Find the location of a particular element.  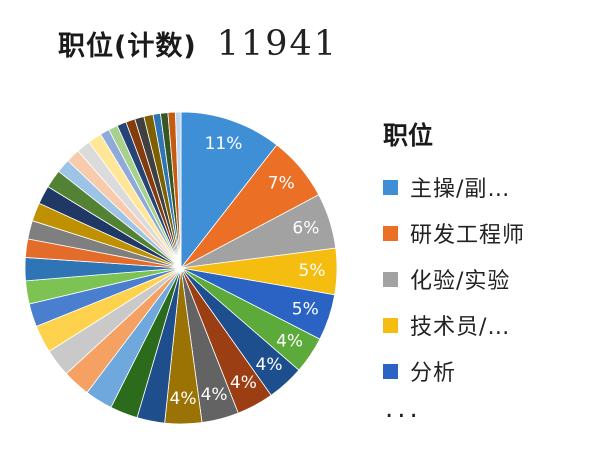

legend-item: 化验/实验 is located at coordinates (454, 279).